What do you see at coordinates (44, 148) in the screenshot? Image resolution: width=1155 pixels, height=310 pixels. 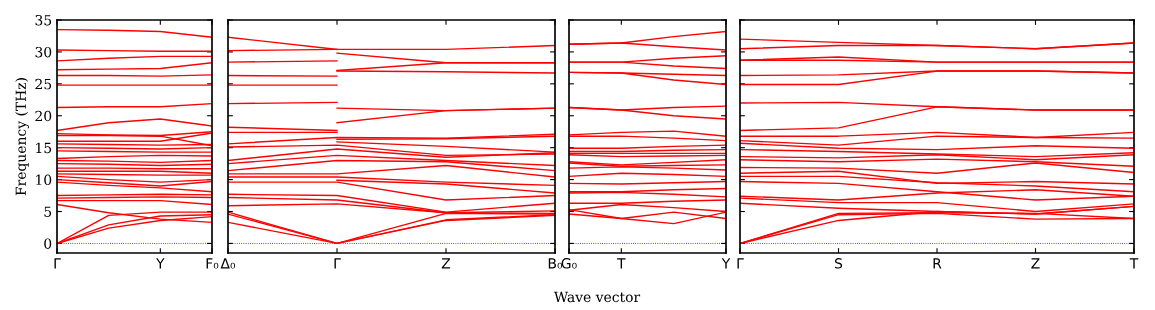 I see `y-tick-label: 15` at bounding box center [44, 148].